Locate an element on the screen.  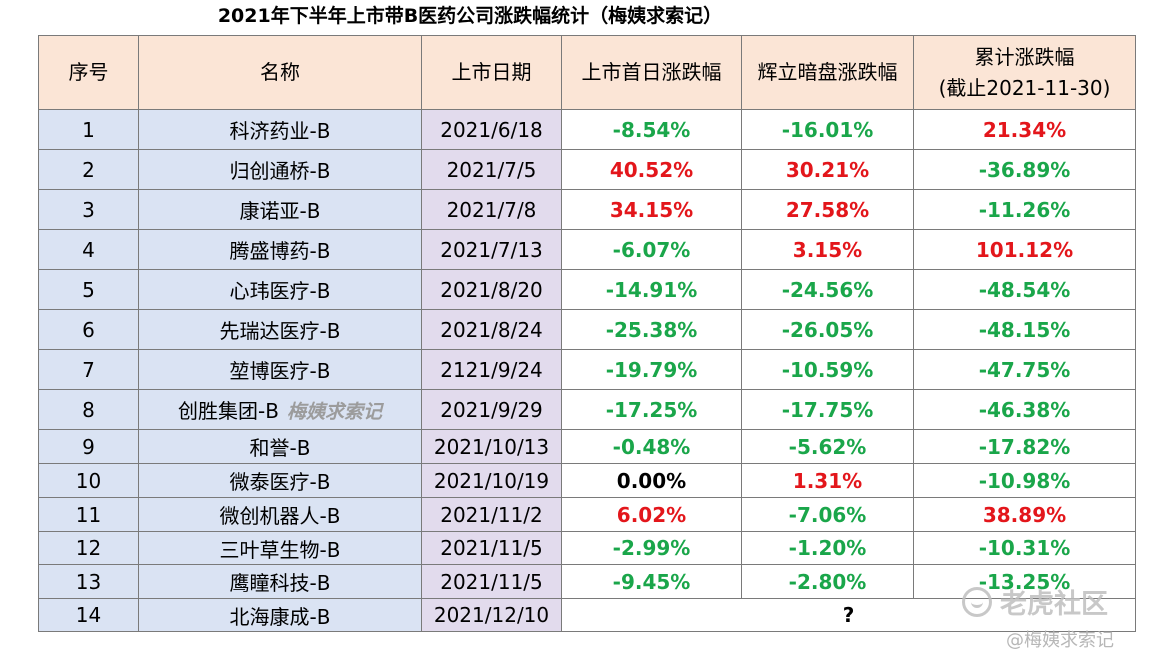
row-seq: 10 is located at coordinates (88, 480).